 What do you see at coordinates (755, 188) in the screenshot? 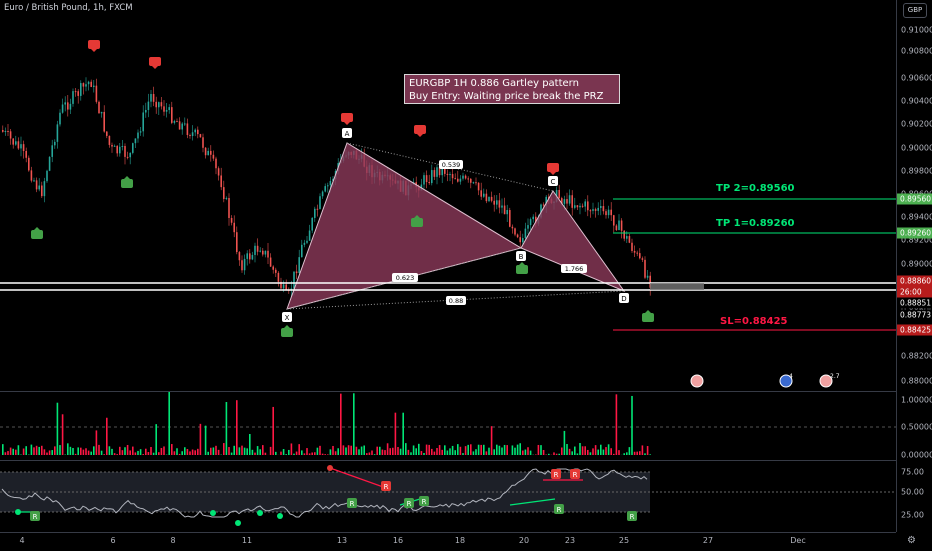
I see `tp2-label: TP 2=0.89560` at bounding box center [755, 188].